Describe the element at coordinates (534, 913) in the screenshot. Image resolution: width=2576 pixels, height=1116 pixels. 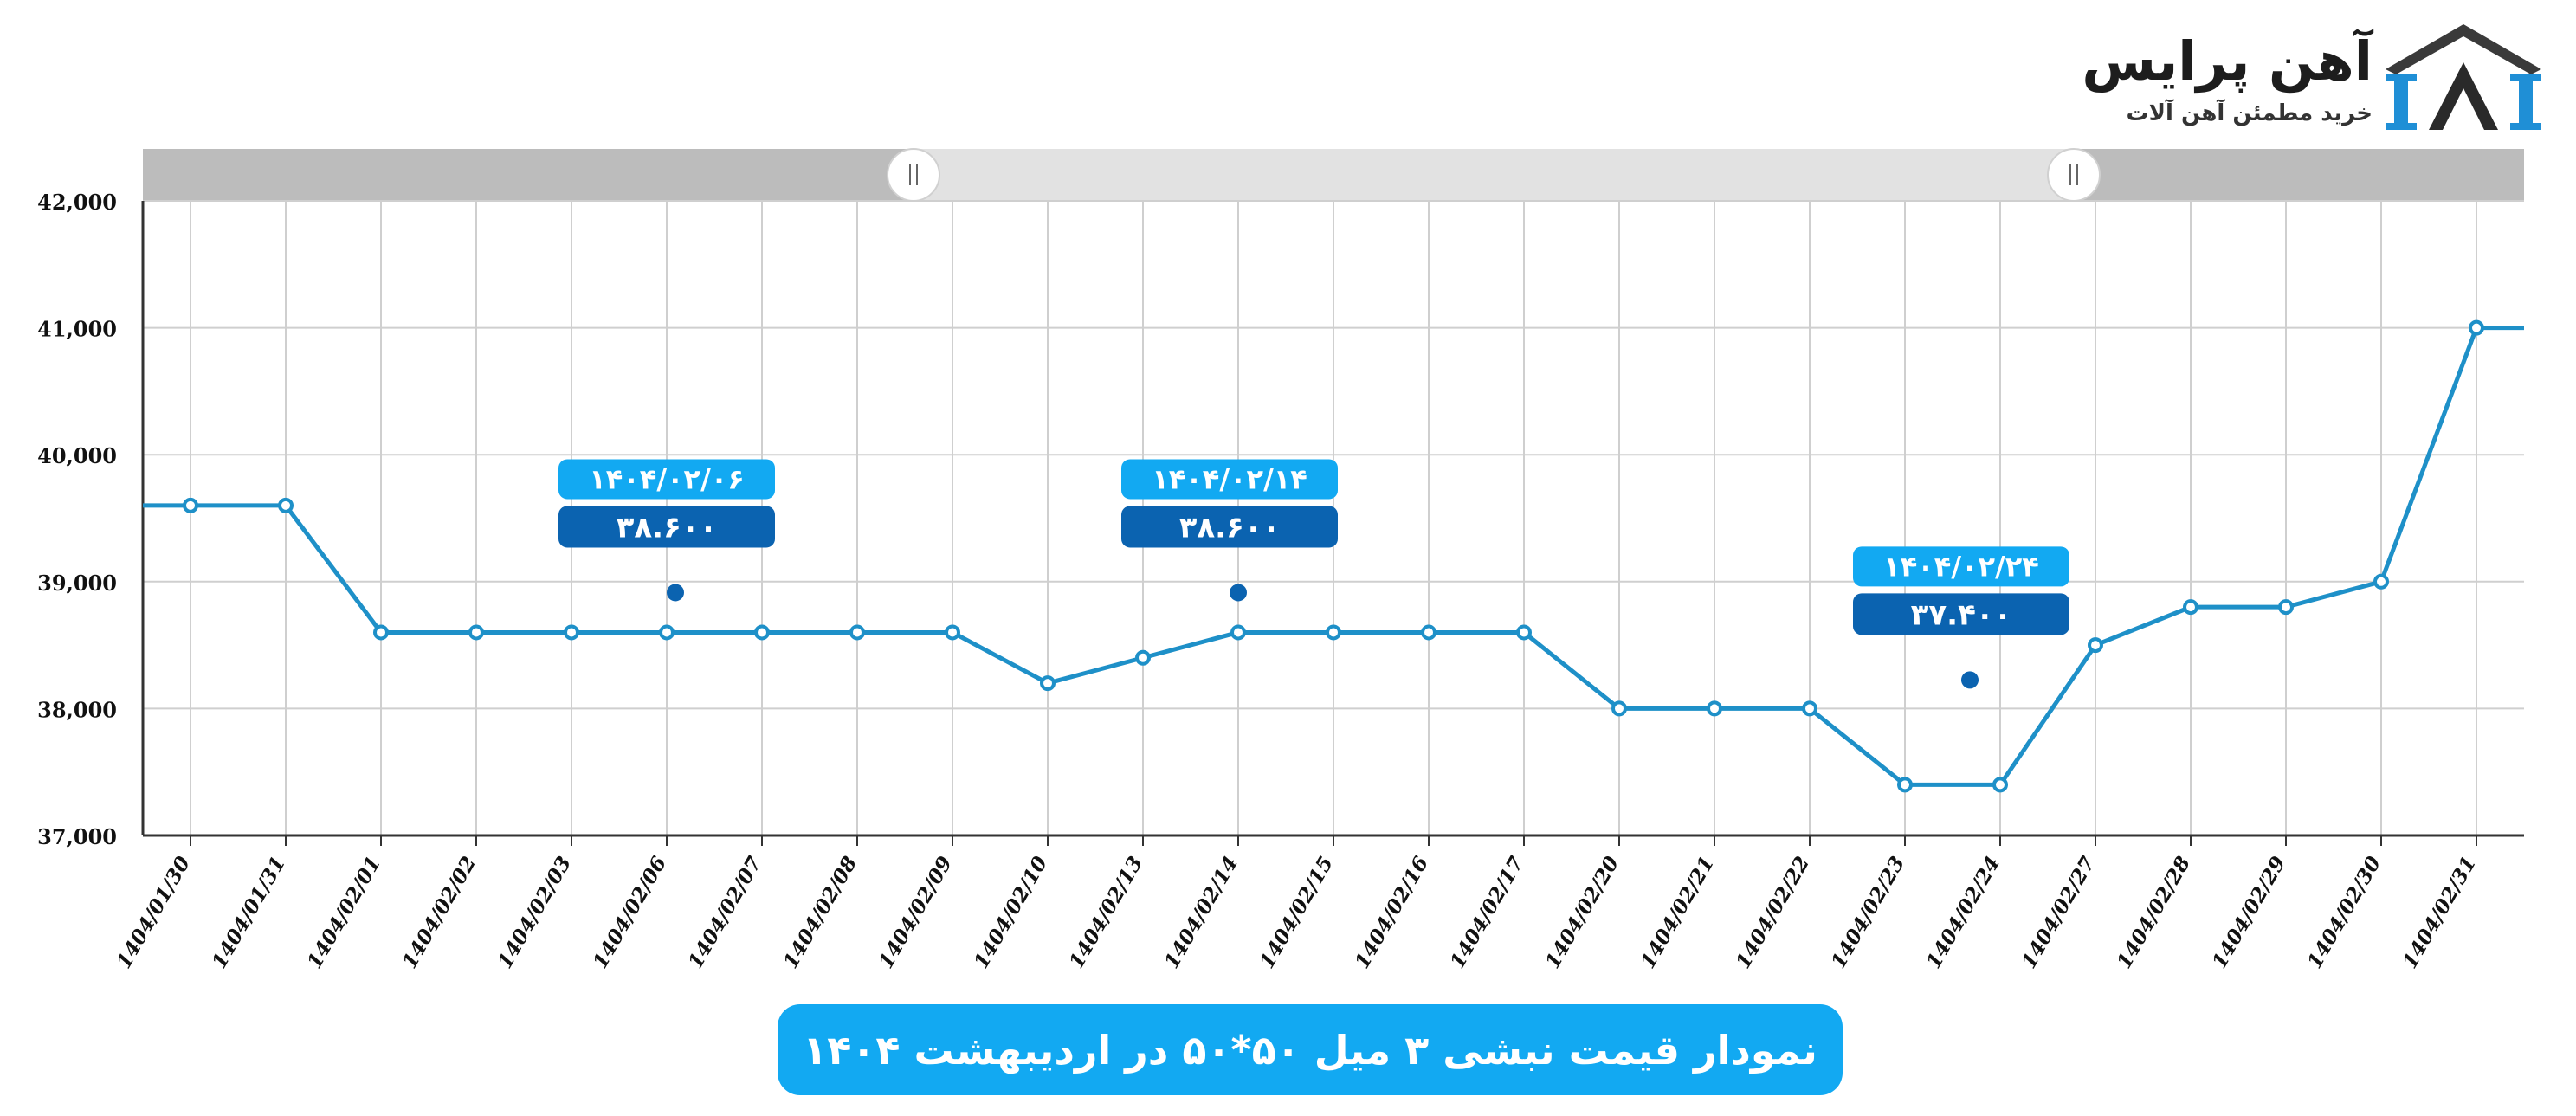
I see `x-tick-label: 1404/02/03` at that location.